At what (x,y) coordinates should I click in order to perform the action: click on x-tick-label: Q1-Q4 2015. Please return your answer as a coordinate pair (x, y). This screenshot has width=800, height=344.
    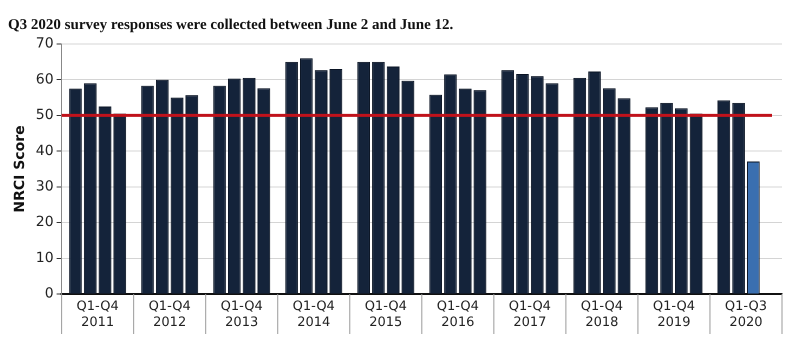
    Looking at the image, I should click on (385, 314).